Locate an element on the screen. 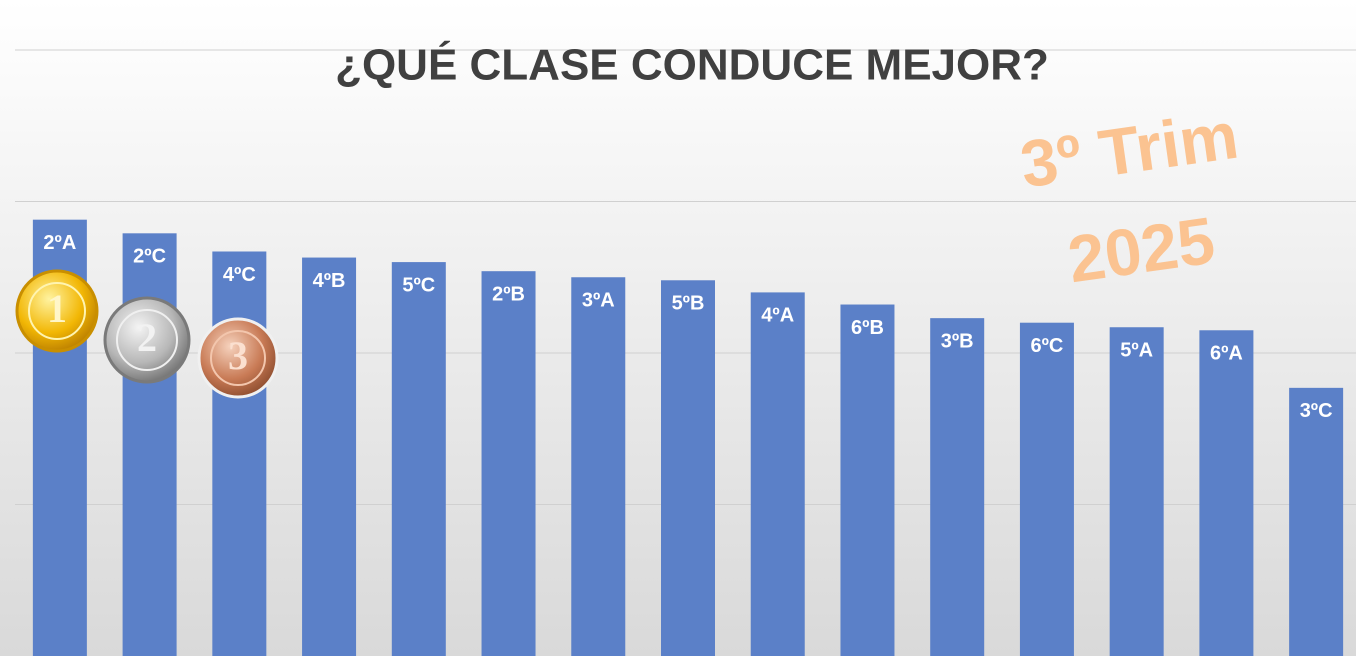 This screenshot has height=656, width=1356. bar-label: 4ºB is located at coordinates (329, 281).